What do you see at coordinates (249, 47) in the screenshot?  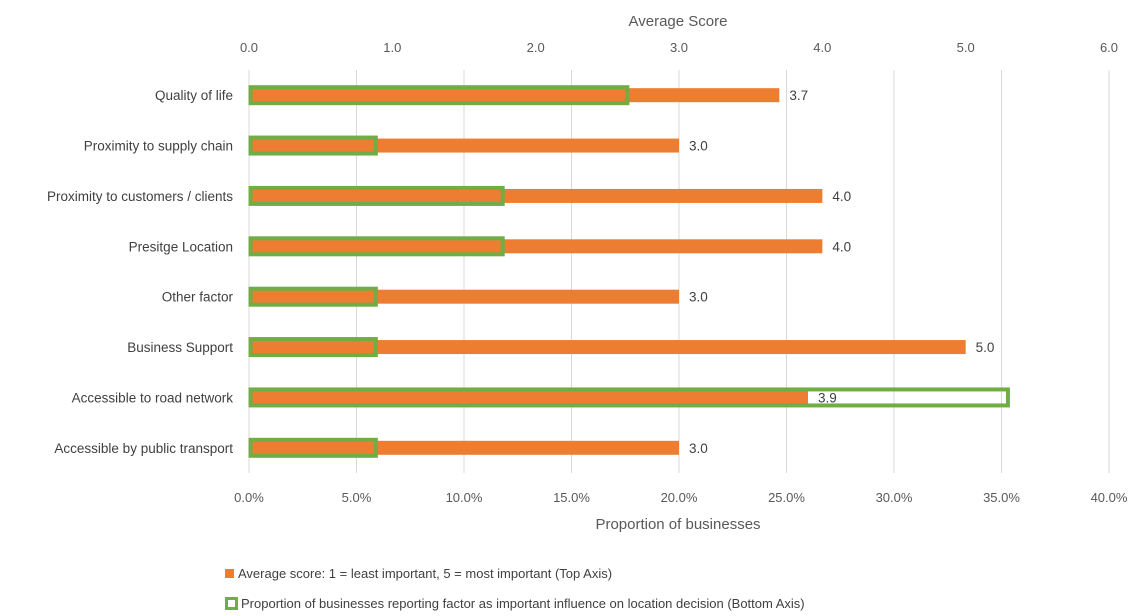 I see `top-axis-tick-label: 0.0` at bounding box center [249, 47].